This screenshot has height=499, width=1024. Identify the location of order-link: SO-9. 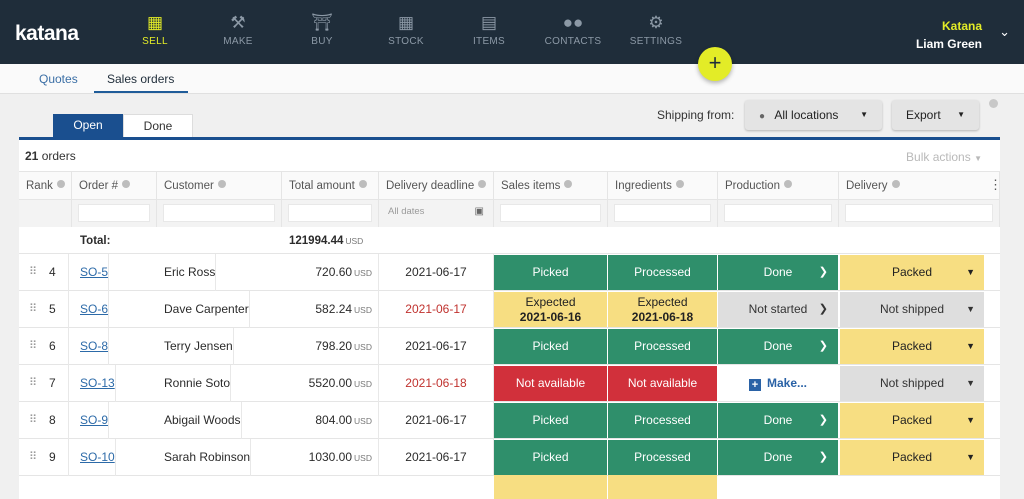
(94, 420).